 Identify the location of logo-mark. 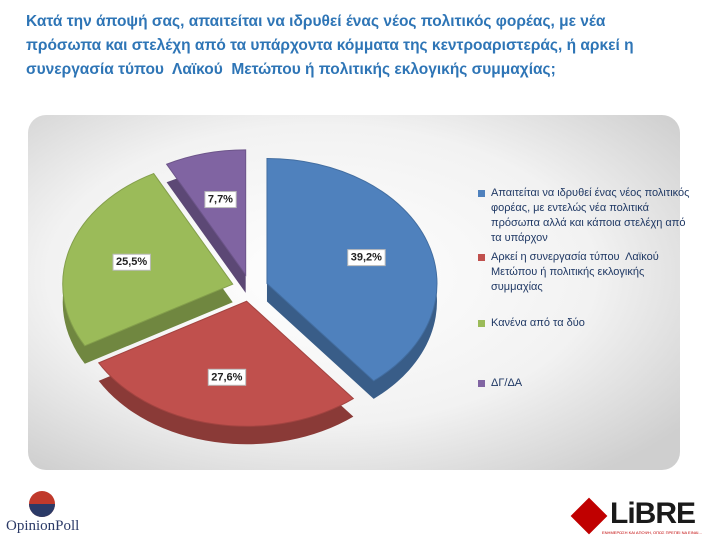
(589, 516).